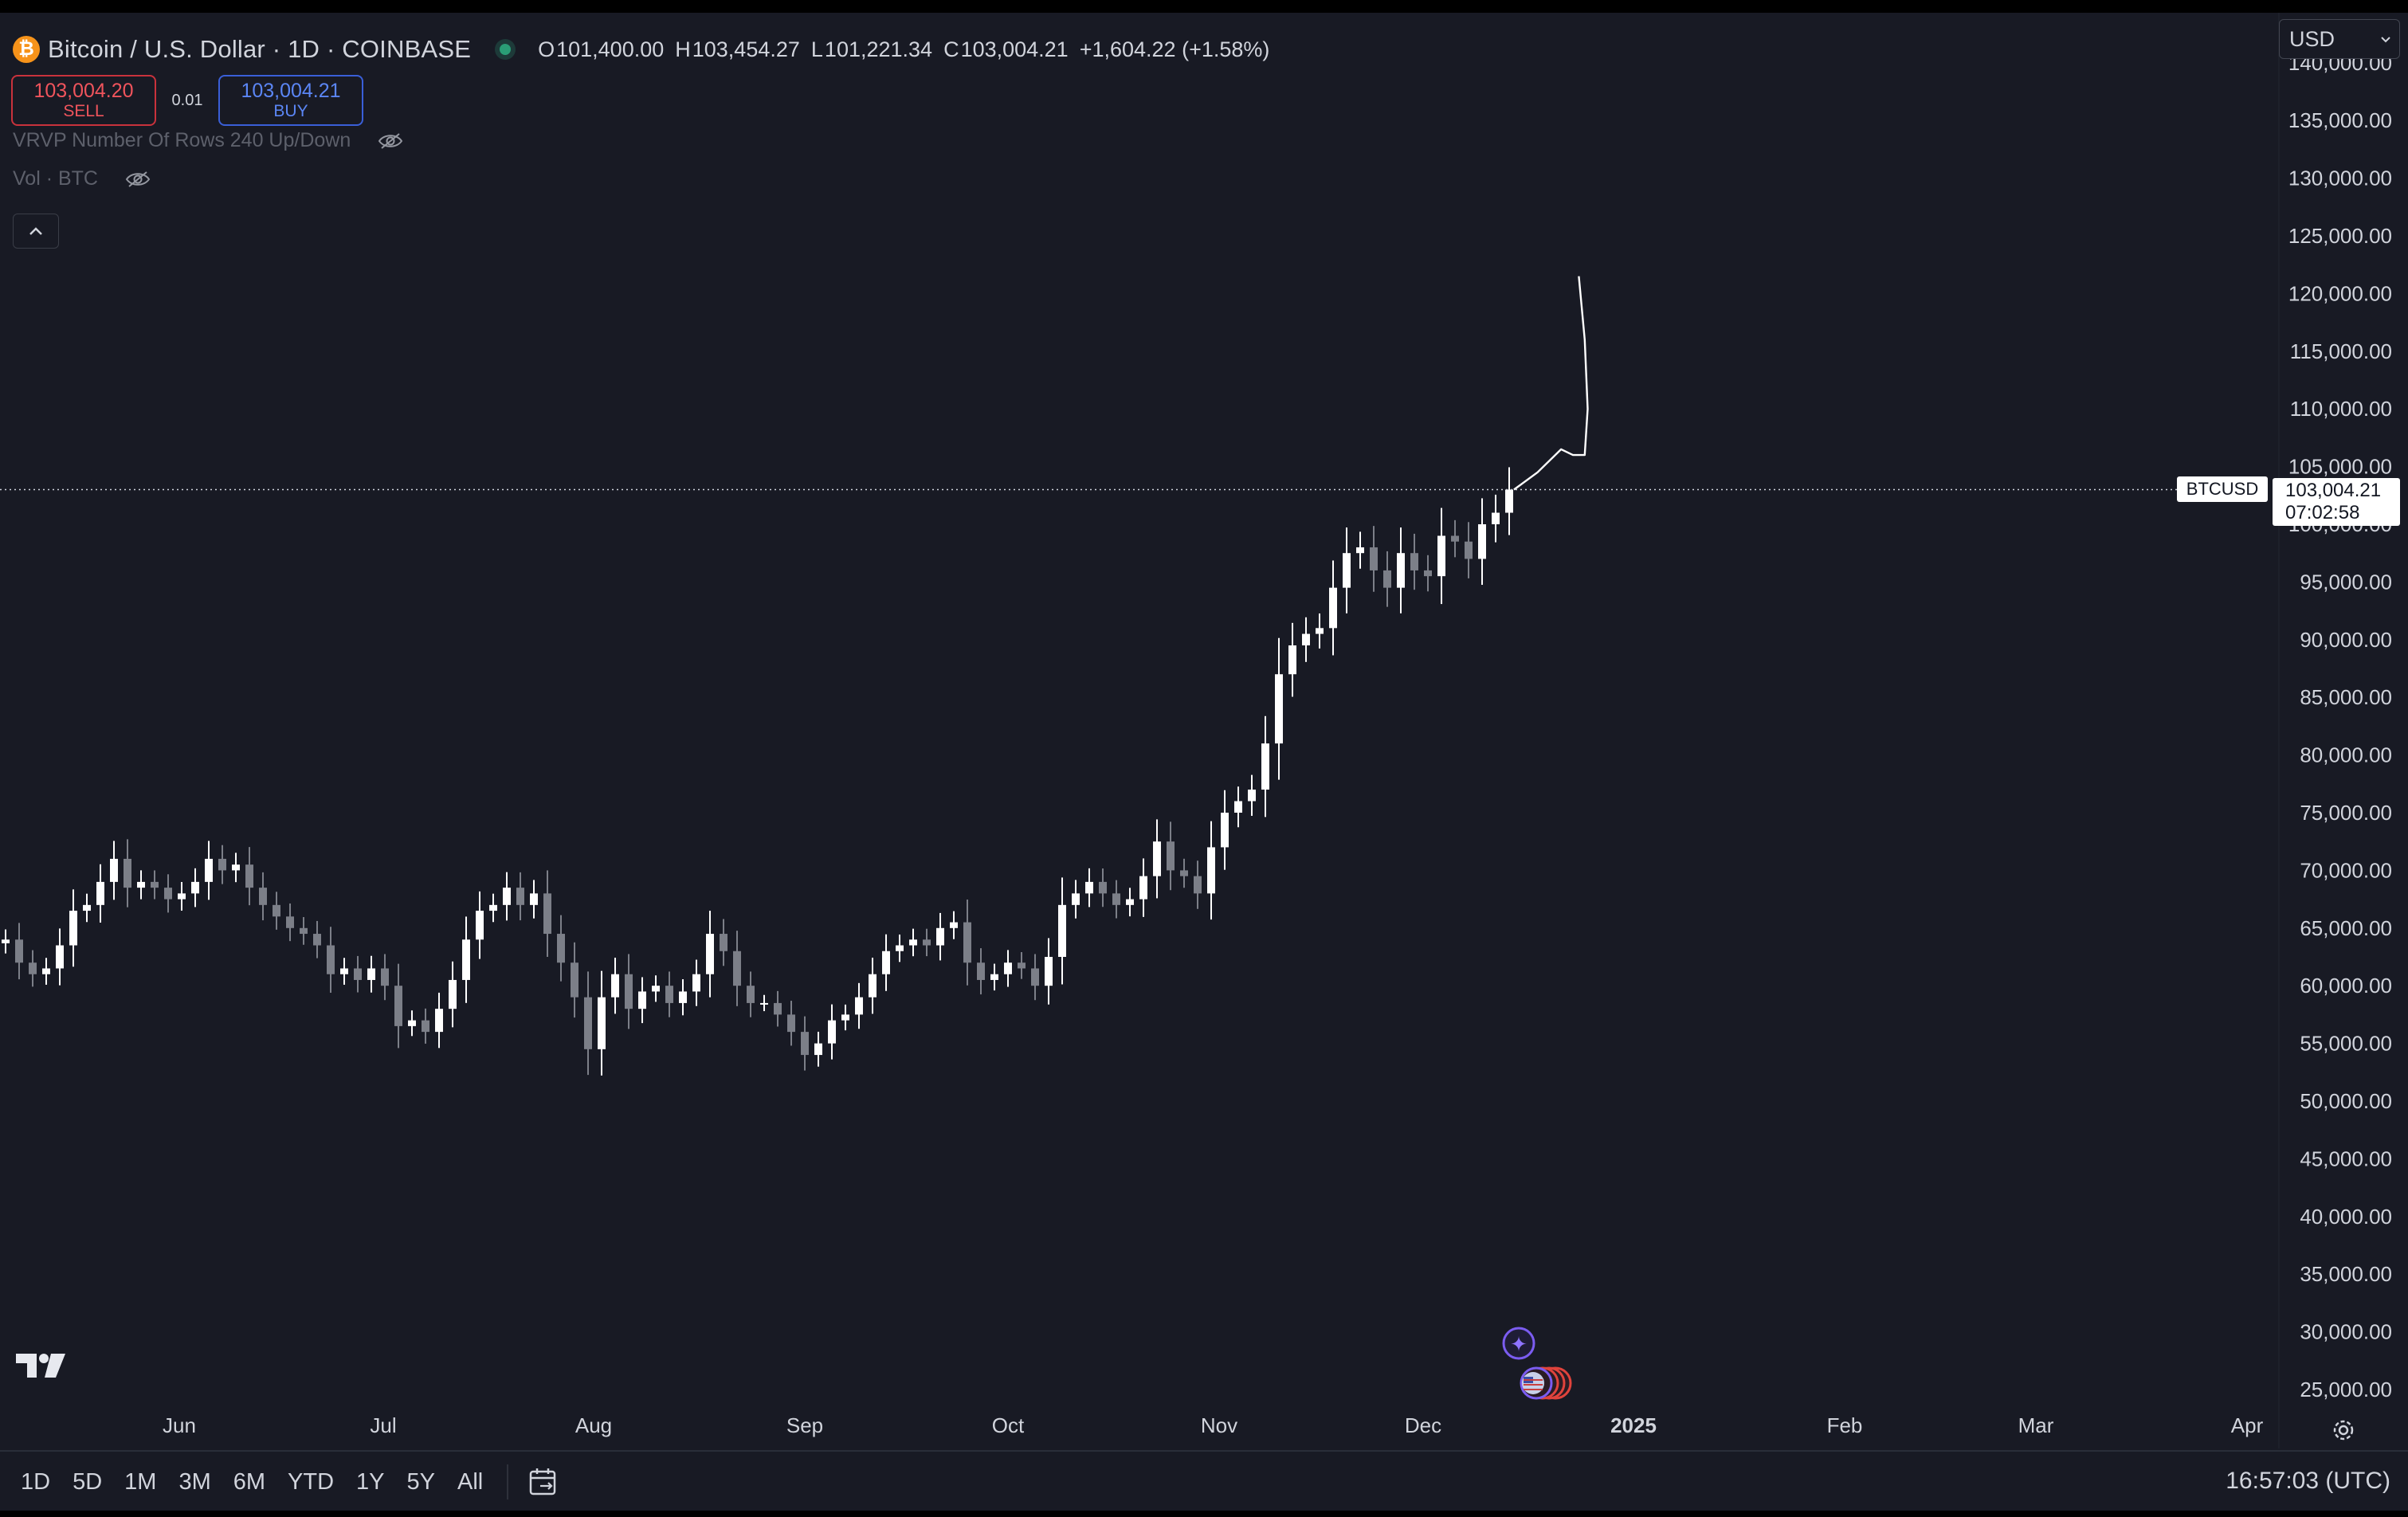 This screenshot has height=1517, width=2408. I want to click on range-1y-button: 1Y, so click(370, 1481).